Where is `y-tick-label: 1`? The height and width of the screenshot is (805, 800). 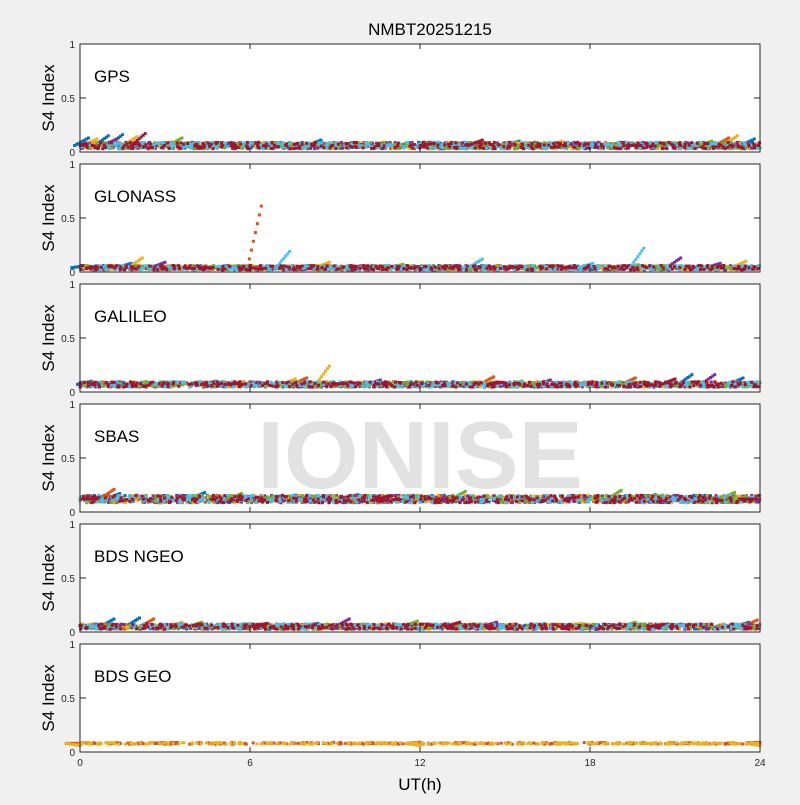 y-tick-label: 1 is located at coordinates (72, 45).